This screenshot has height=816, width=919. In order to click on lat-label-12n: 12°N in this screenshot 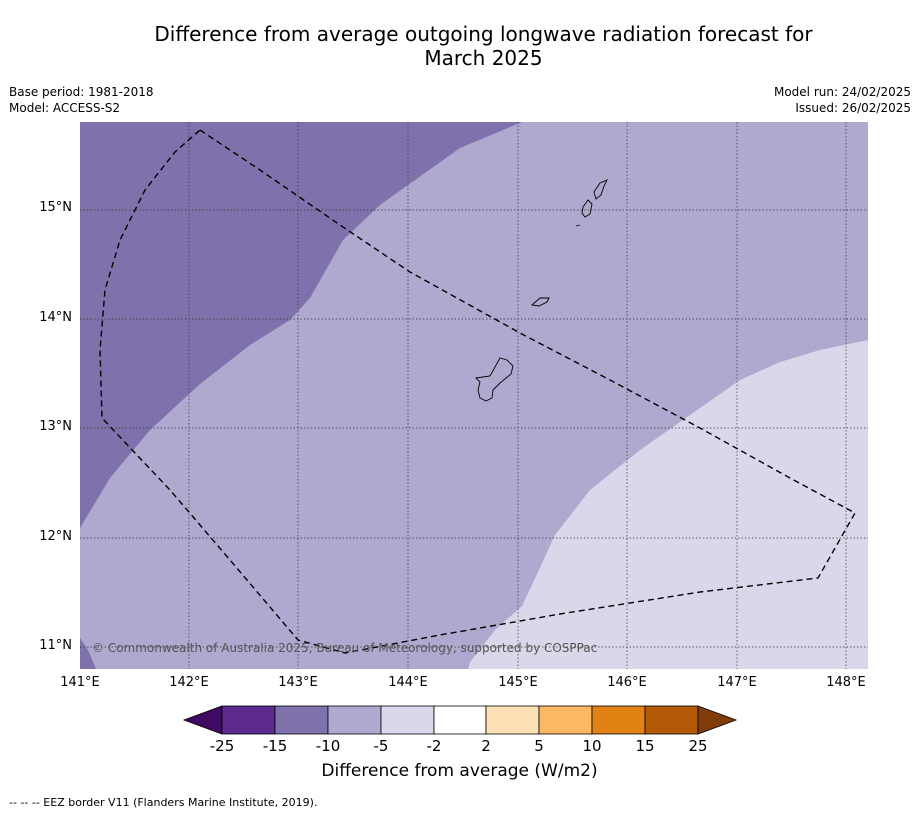, I will do `click(55, 536)`.